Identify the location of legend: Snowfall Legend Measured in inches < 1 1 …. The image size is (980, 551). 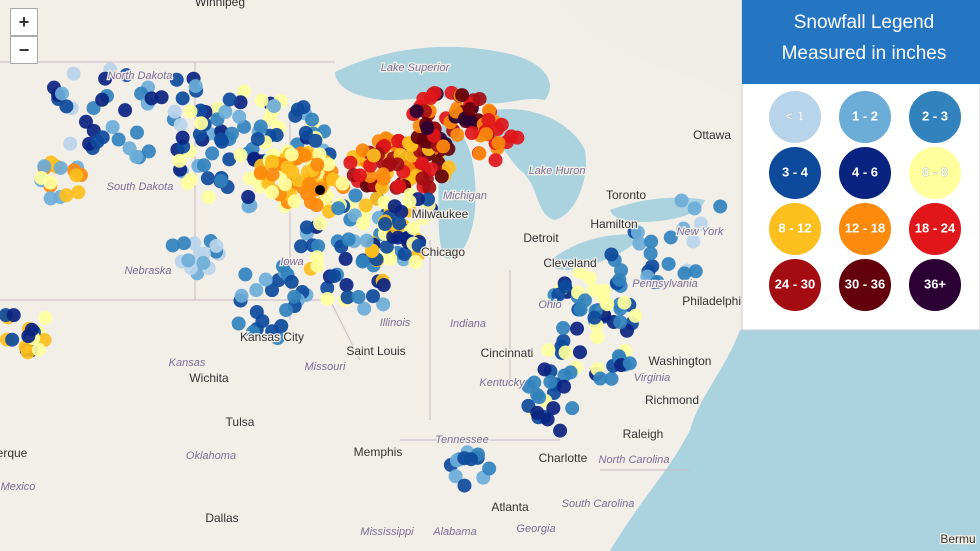
(860, 165).